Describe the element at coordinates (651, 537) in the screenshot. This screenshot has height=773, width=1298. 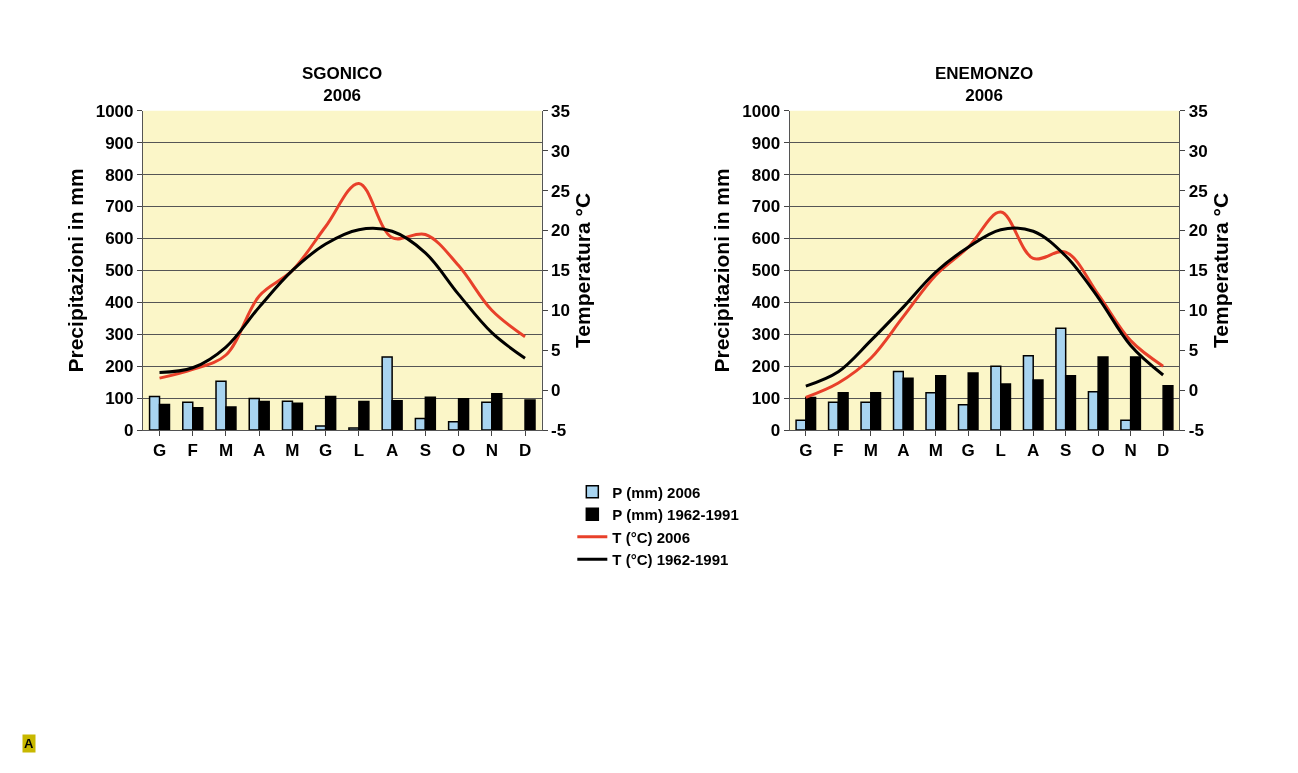
I see `legend-label: T (°C) 2006` at that location.